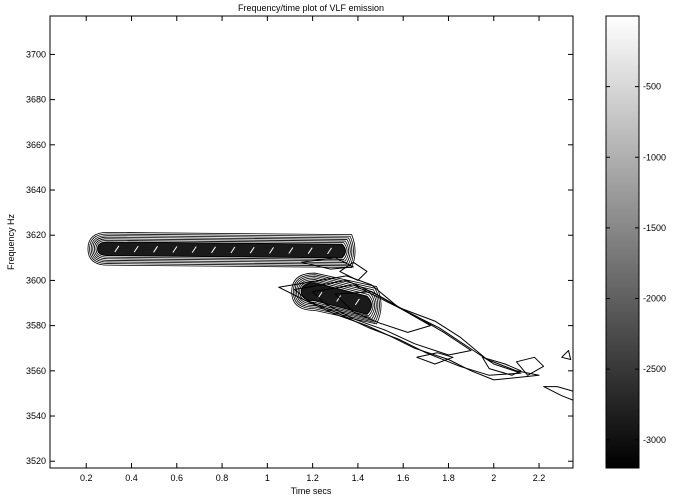 The image size is (681, 503). What do you see at coordinates (86, 478) in the screenshot?
I see `x-tick-label: 0.2` at bounding box center [86, 478].